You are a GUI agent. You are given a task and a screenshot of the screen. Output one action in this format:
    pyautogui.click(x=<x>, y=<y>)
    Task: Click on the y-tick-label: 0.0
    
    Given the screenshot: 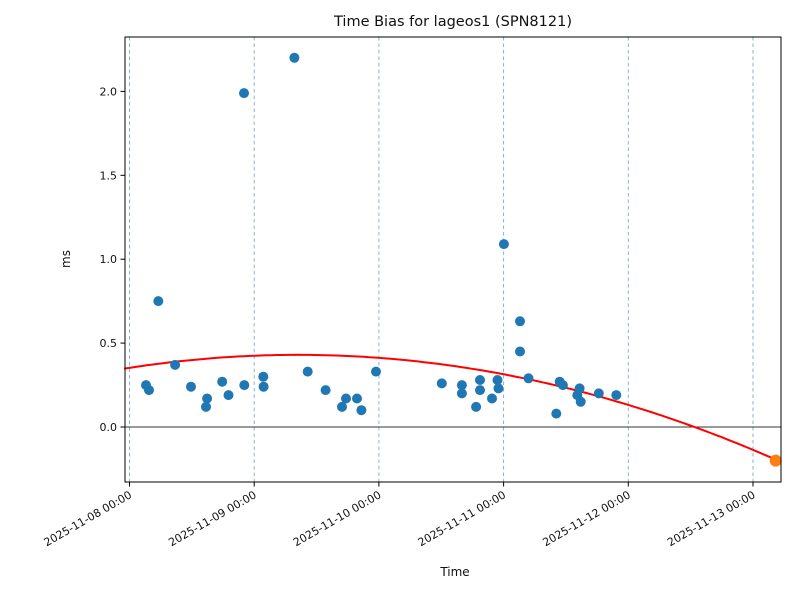 What is the action you would take?
    pyautogui.click(x=109, y=427)
    